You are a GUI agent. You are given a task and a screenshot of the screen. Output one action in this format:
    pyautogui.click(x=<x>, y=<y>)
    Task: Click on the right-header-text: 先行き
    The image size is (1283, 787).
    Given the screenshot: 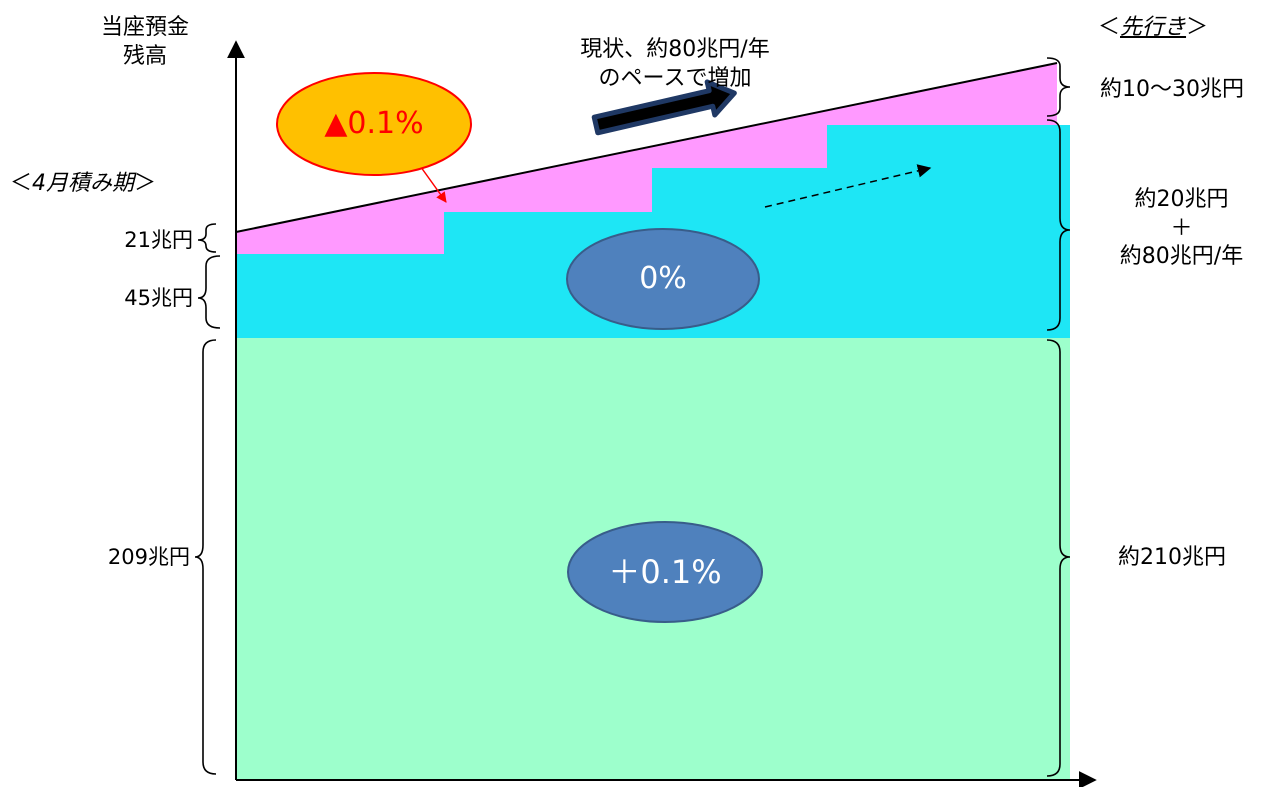 What is the action you would take?
    pyautogui.click(x=1153, y=27)
    